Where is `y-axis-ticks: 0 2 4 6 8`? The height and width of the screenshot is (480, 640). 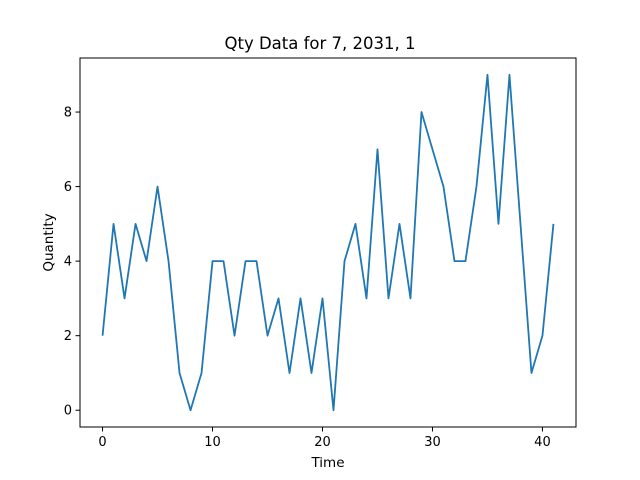
y-axis-ticks: 0 2 4 6 8 is located at coordinates (72, 262).